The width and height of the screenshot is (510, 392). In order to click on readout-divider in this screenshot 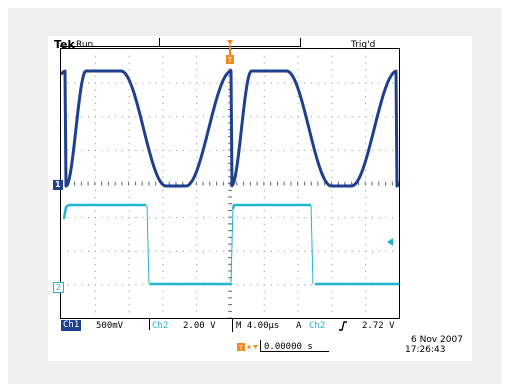, I will do `click(232, 325)`.